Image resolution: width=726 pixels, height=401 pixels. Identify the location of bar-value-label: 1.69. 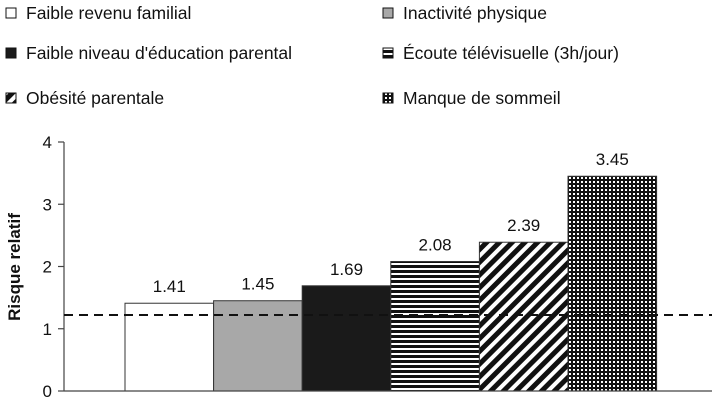
(346, 269).